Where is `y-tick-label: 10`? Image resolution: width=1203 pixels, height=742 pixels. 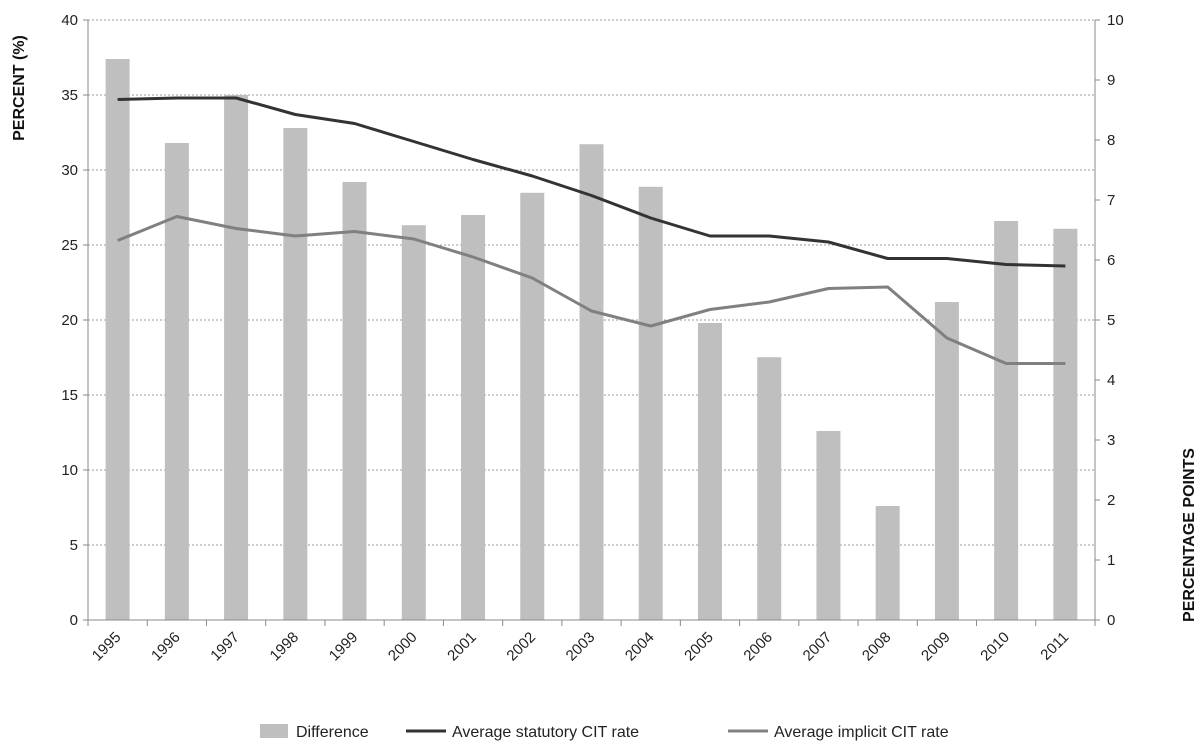 y-tick-label: 10 is located at coordinates (69, 470).